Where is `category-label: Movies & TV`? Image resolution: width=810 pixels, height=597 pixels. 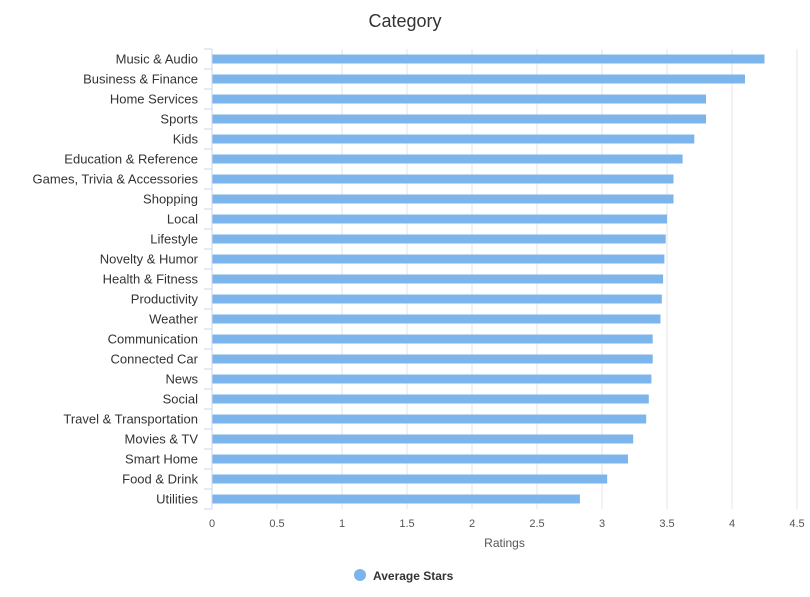
category-label: Movies & TV is located at coordinates (162, 439).